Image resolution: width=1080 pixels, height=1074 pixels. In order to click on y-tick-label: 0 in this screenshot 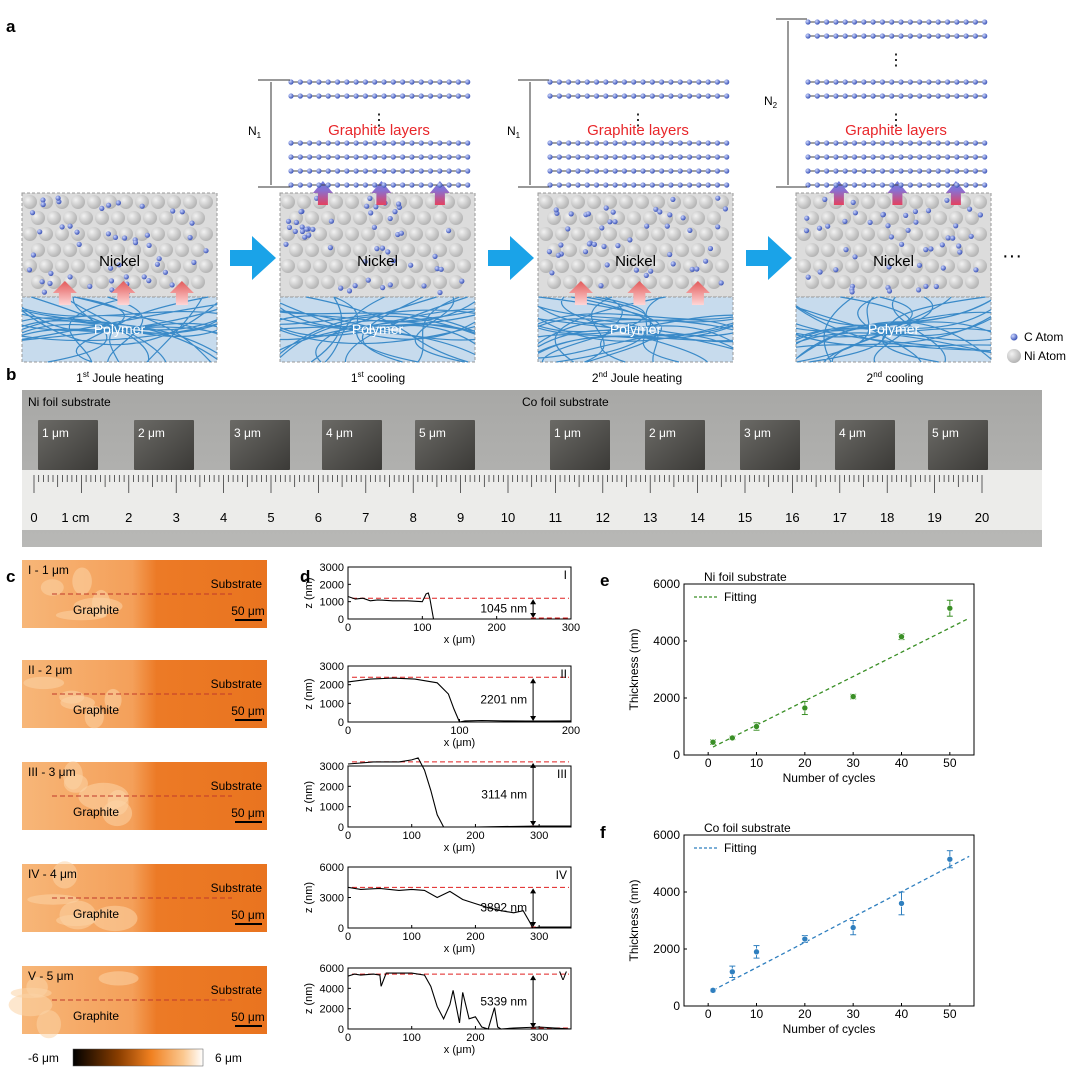, I will do `click(341, 723)`.